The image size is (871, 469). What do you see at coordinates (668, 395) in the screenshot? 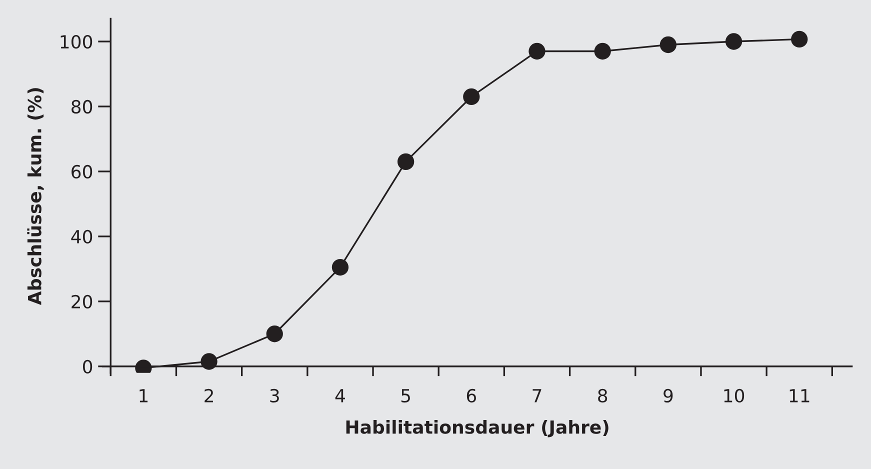
I see `x-tick-label: 9` at bounding box center [668, 395].